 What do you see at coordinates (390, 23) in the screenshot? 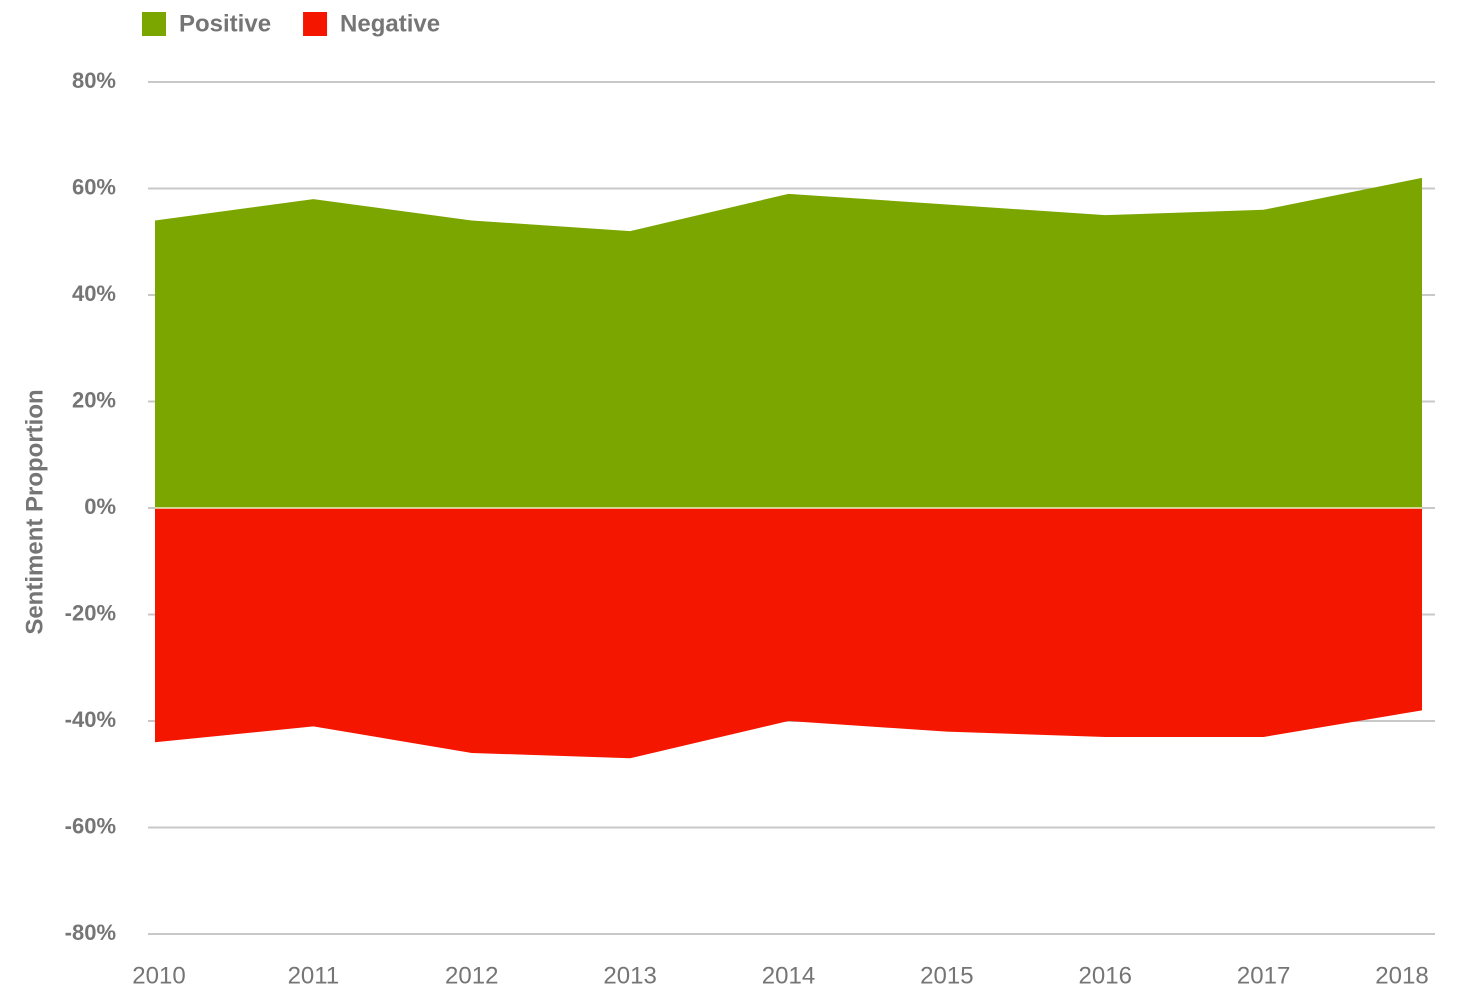
I see `legend-label: Negative` at bounding box center [390, 23].